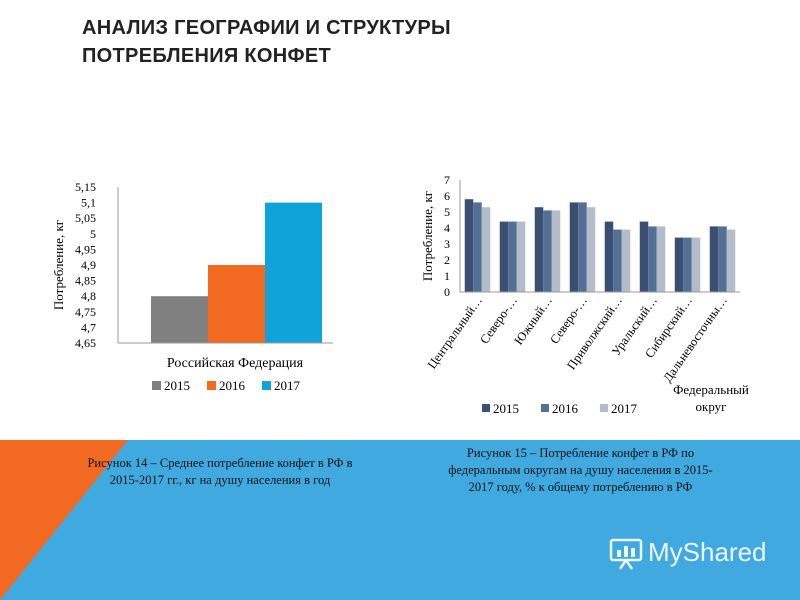  Describe the element at coordinates (447, 212) in the screenshot. I see `chart-2-y-tick-label: 5` at that location.